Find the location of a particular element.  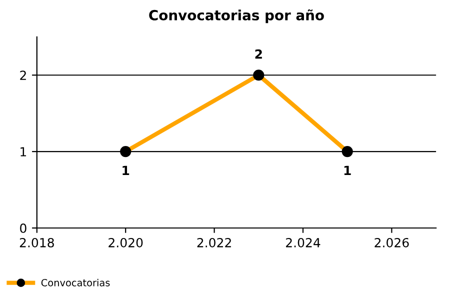

y-tick-label: 2 is located at coordinates (23, 75).